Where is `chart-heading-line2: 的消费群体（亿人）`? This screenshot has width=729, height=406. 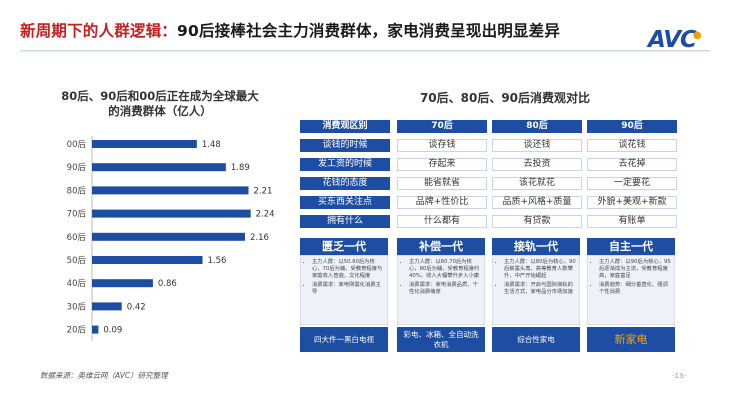 chart-heading-line2: 的消费群体（亿人） is located at coordinates (160, 111).